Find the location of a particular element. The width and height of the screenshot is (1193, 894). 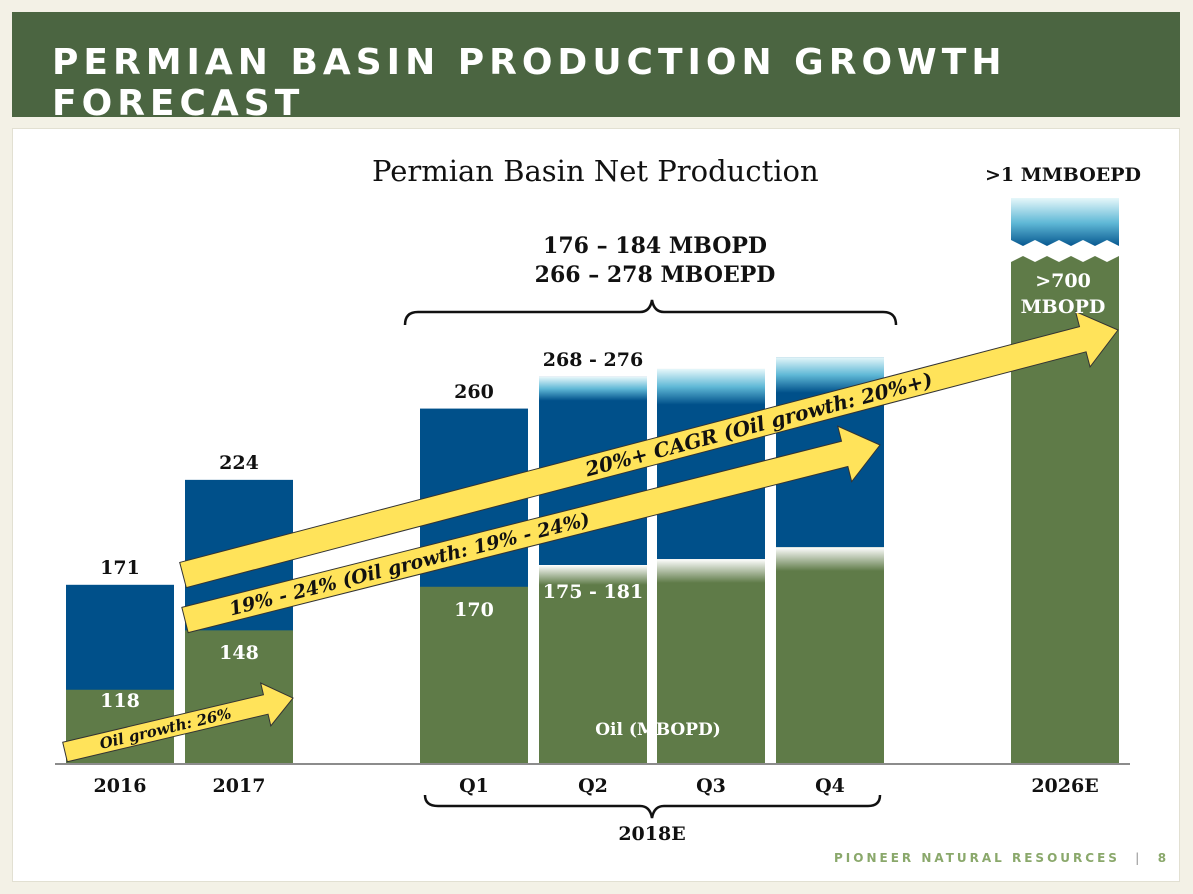

bar-oil-range-Q3 is located at coordinates (711, 571).